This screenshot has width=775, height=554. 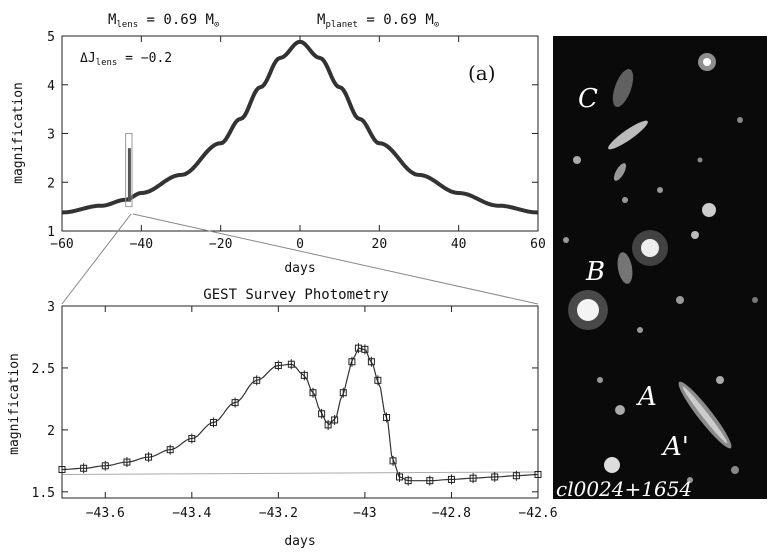 I want to click on top-x-tick-label: −60, so click(x=61, y=244).